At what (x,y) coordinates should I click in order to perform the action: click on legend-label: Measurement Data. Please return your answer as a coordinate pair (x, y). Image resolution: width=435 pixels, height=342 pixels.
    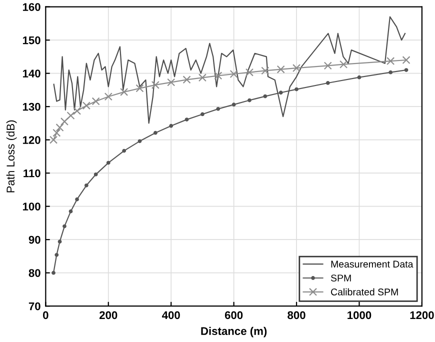
    Looking at the image, I should click on (372, 264).